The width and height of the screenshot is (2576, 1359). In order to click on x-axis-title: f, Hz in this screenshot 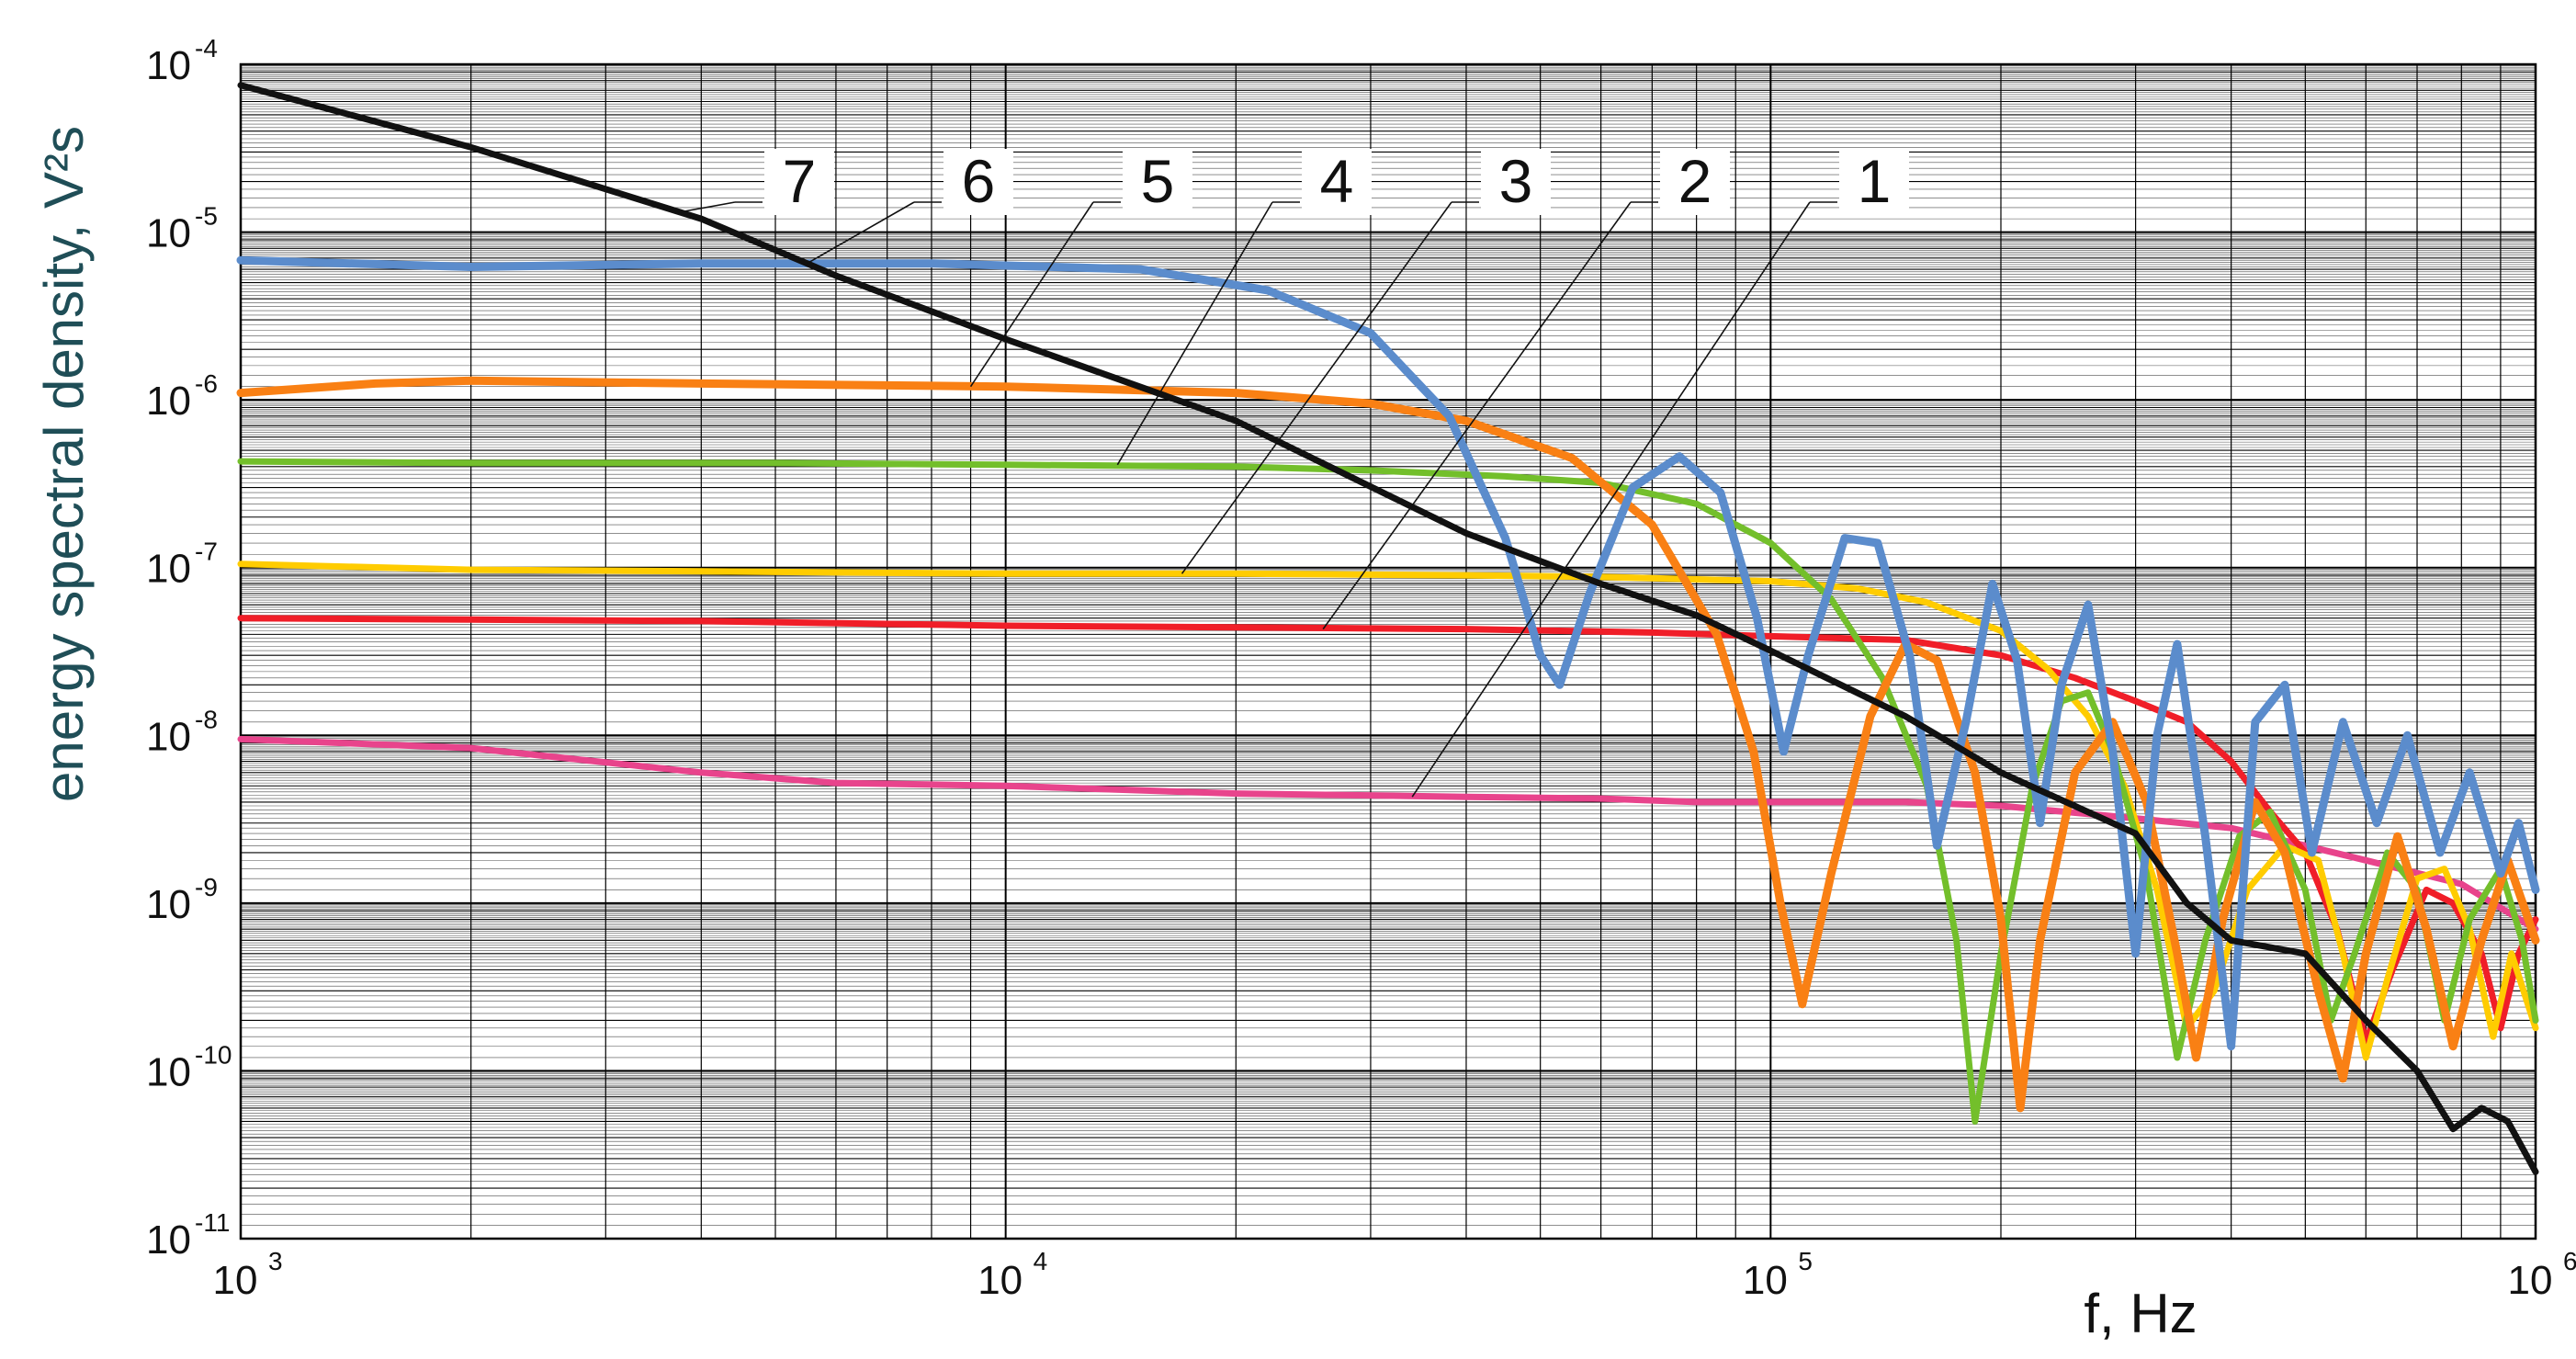, I will do `click(2140, 1313)`.